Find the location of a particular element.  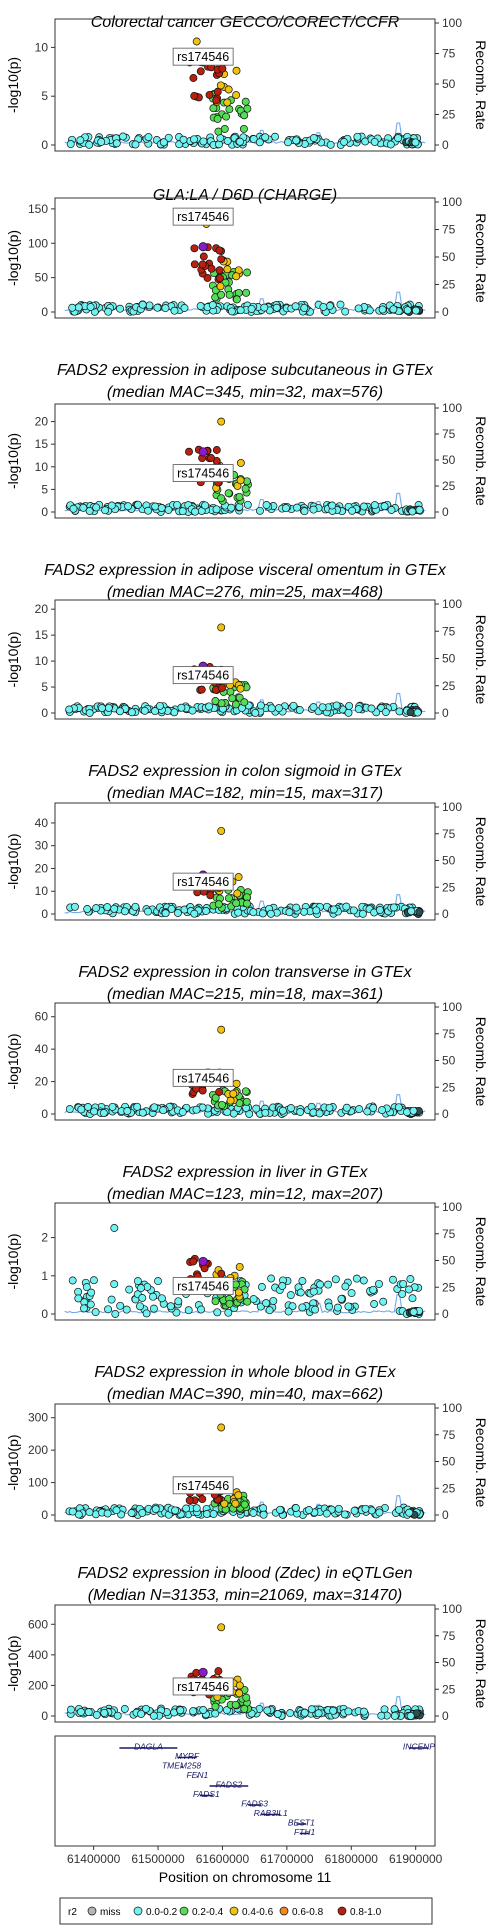

right-tick-label: 100 is located at coordinates (452, 1408).